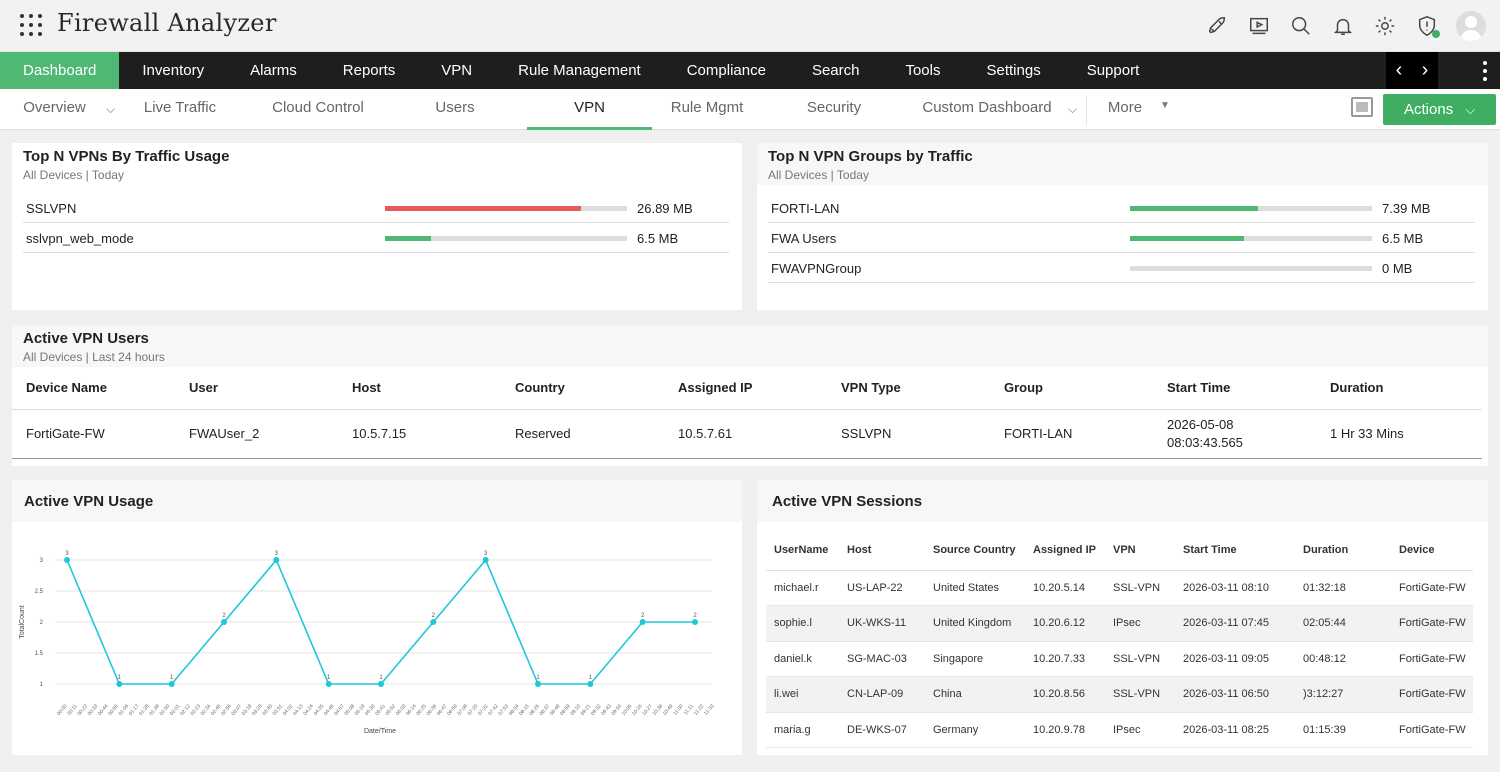  Describe the element at coordinates (457, 70) in the screenshot. I see `nav-vpn: VPN` at that location.